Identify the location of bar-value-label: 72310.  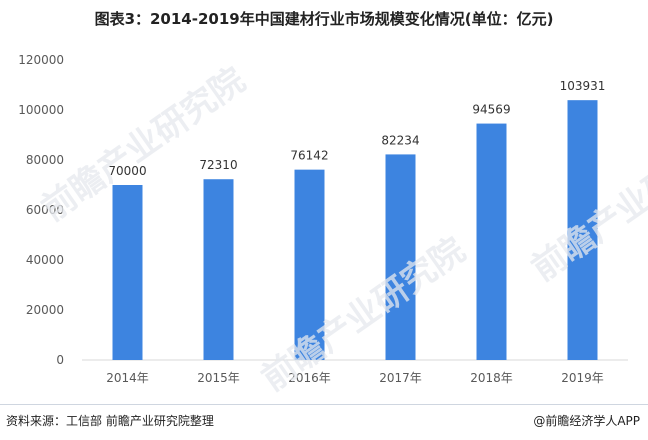
(218, 165).